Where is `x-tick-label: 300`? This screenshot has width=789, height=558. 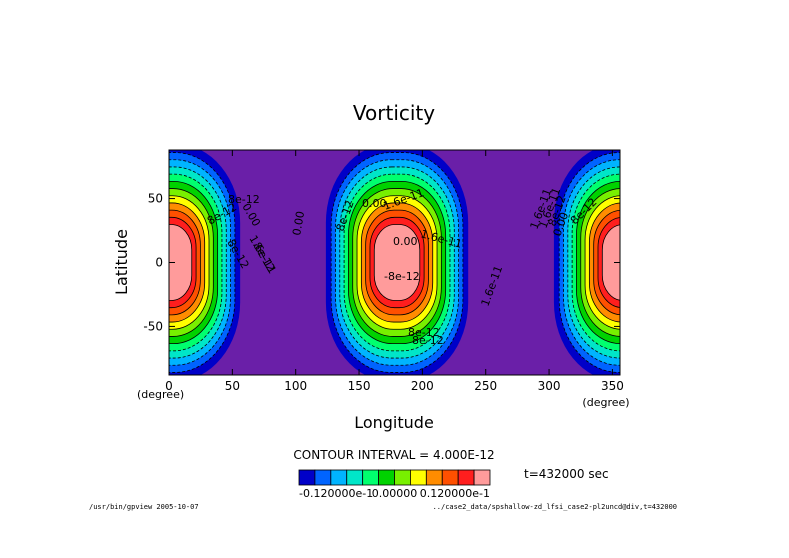
x-tick-label: 300 is located at coordinates (549, 386).